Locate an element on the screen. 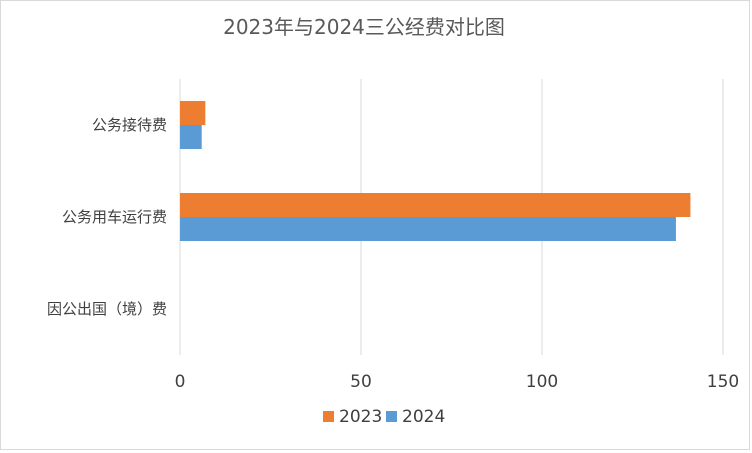 Image resolution: width=752 pixels, height=453 pixels. x-tick-labels: 0 50 100 150 is located at coordinates (457, 382).